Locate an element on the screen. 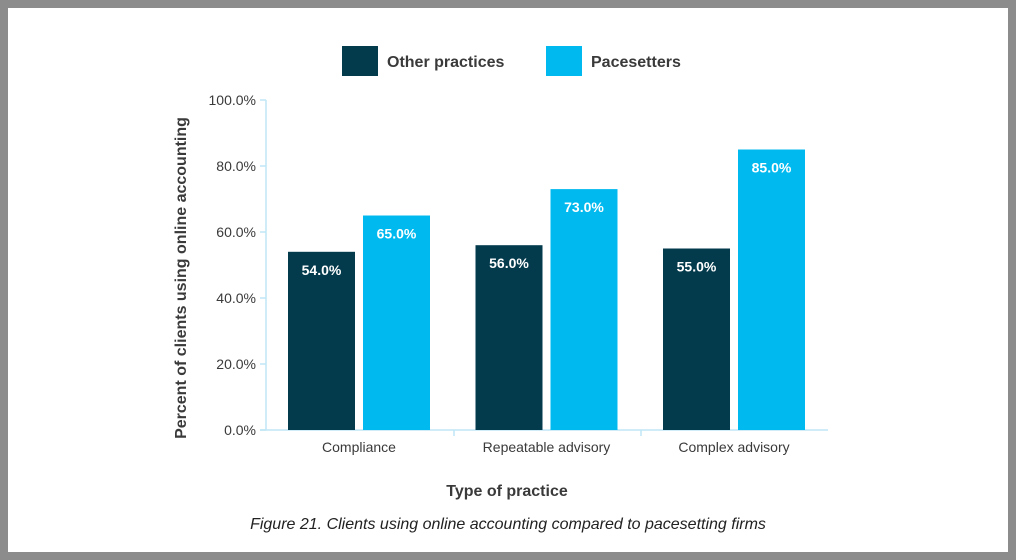  y-tick-label: 100.0% is located at coordinates (232, 100).